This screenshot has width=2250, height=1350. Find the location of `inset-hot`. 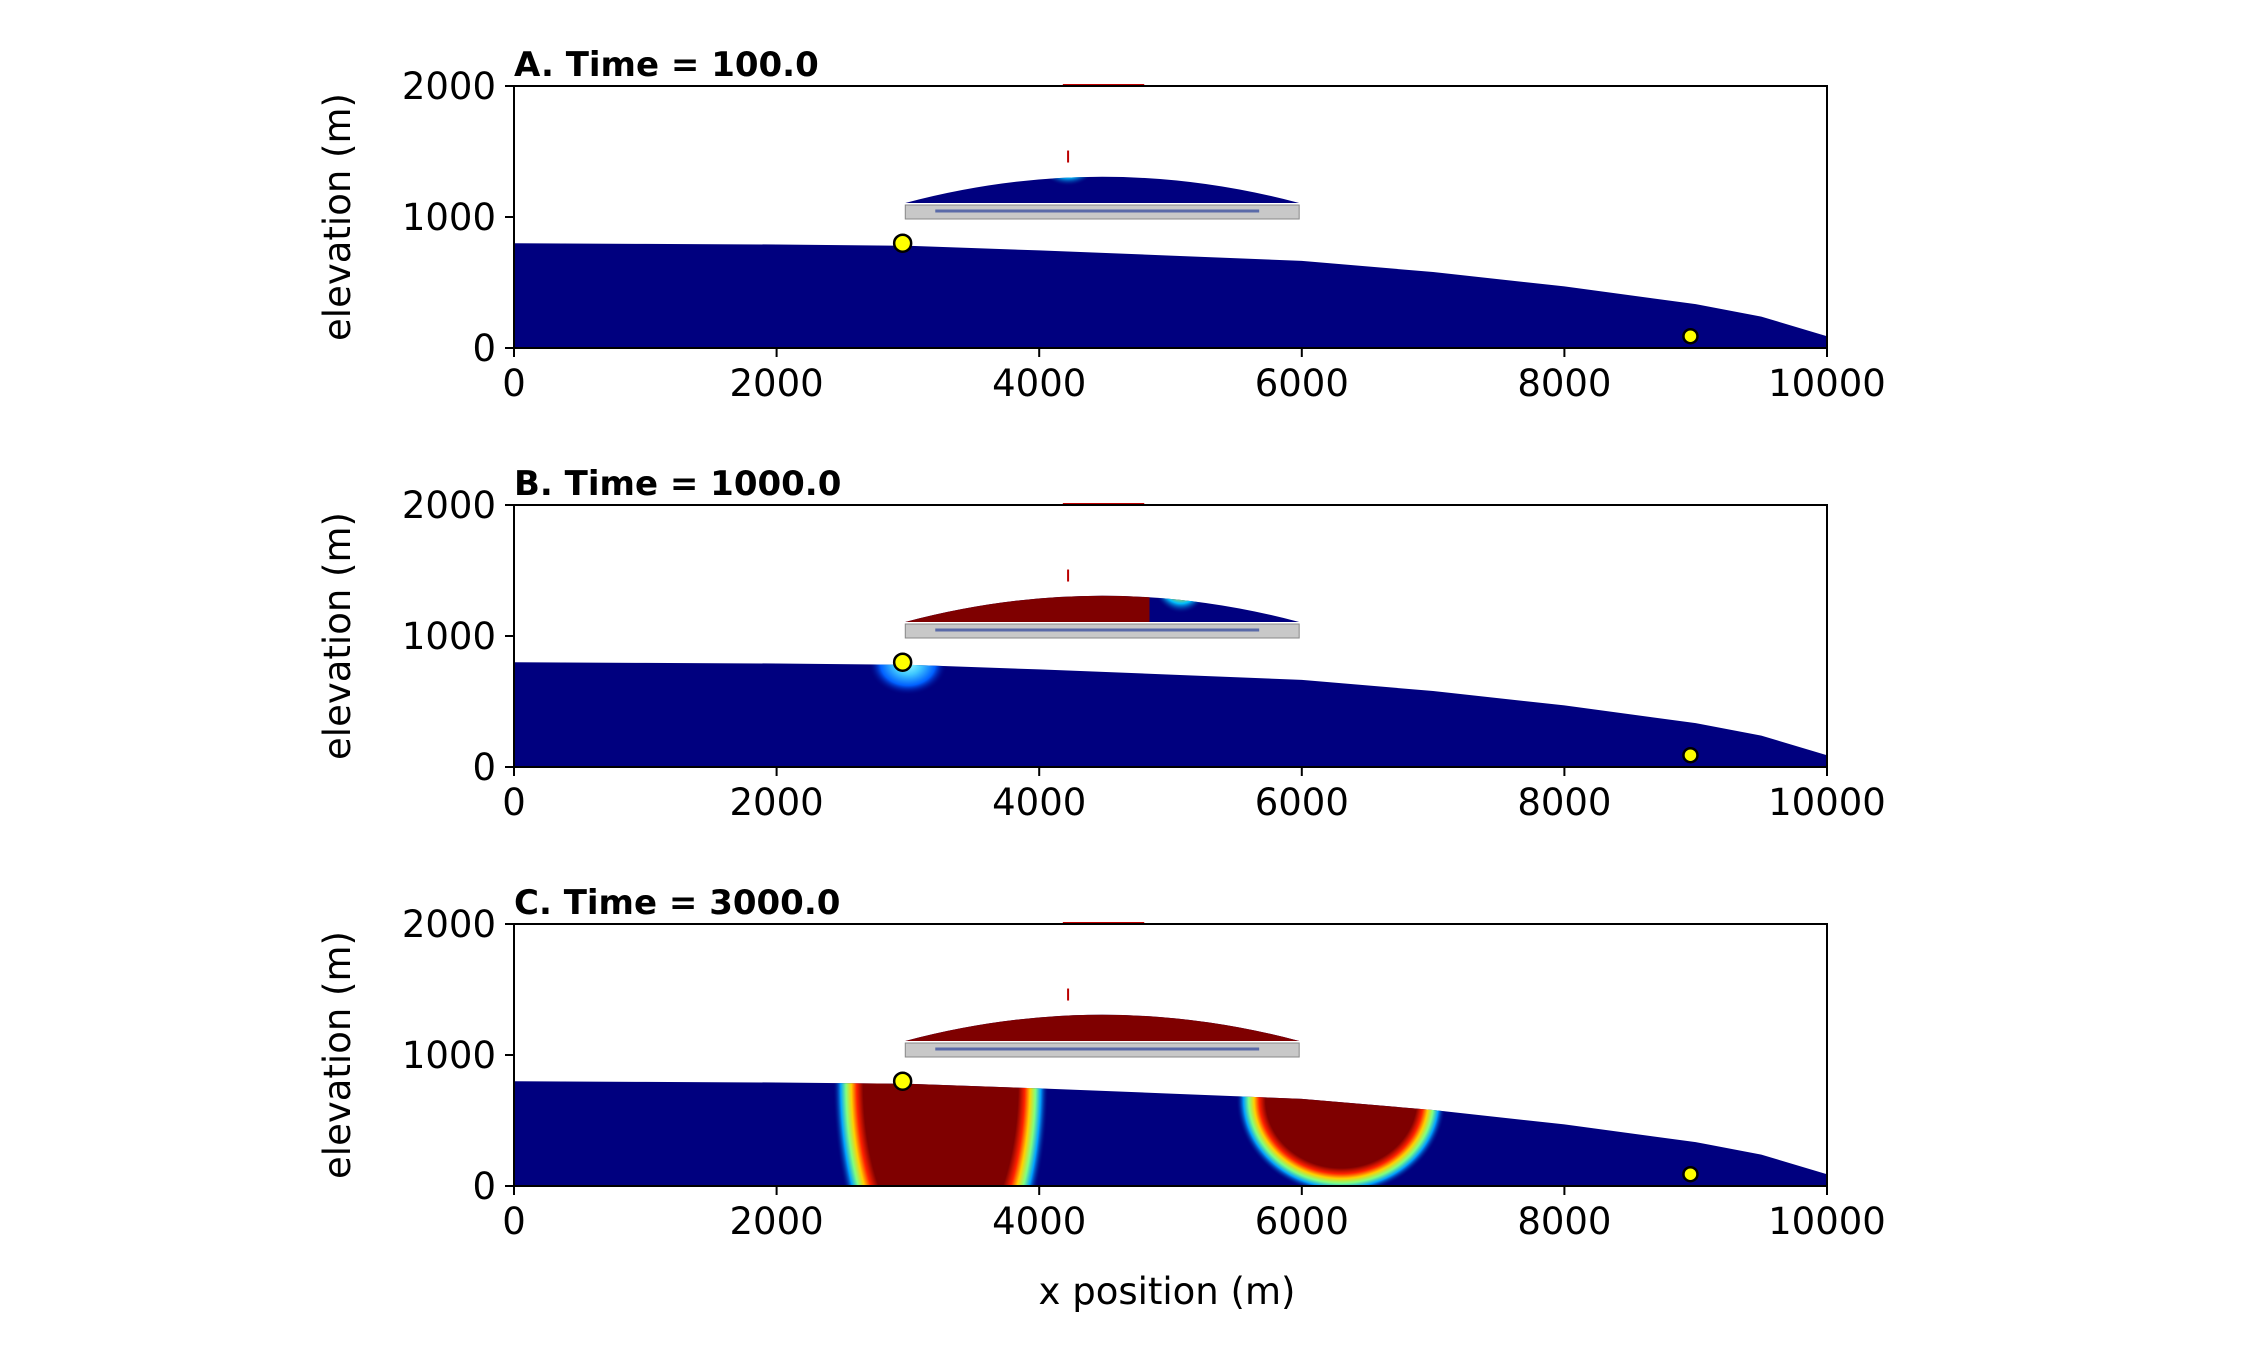

inset-hot is located at coordinates (1068, 189).